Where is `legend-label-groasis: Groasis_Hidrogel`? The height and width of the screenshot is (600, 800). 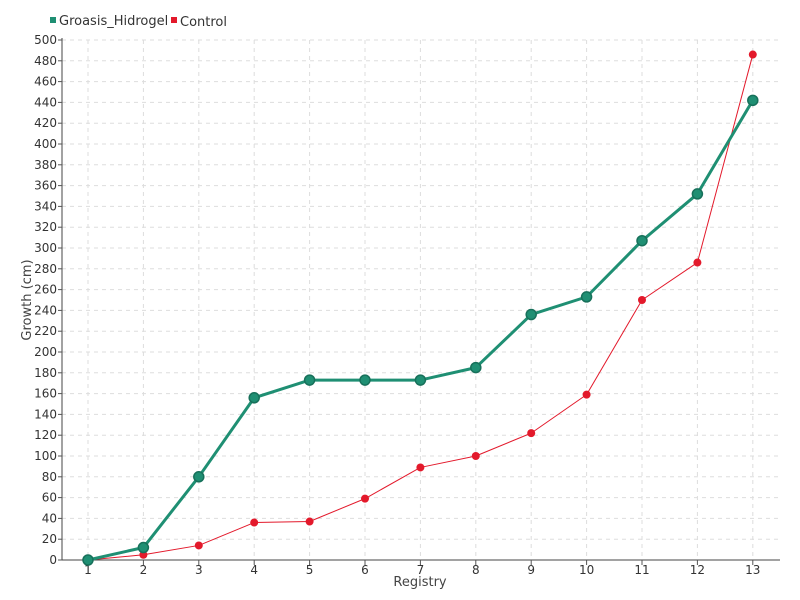 legend-label-groasis: Groasis_Hidrogel is located at coordinates (113, 21).